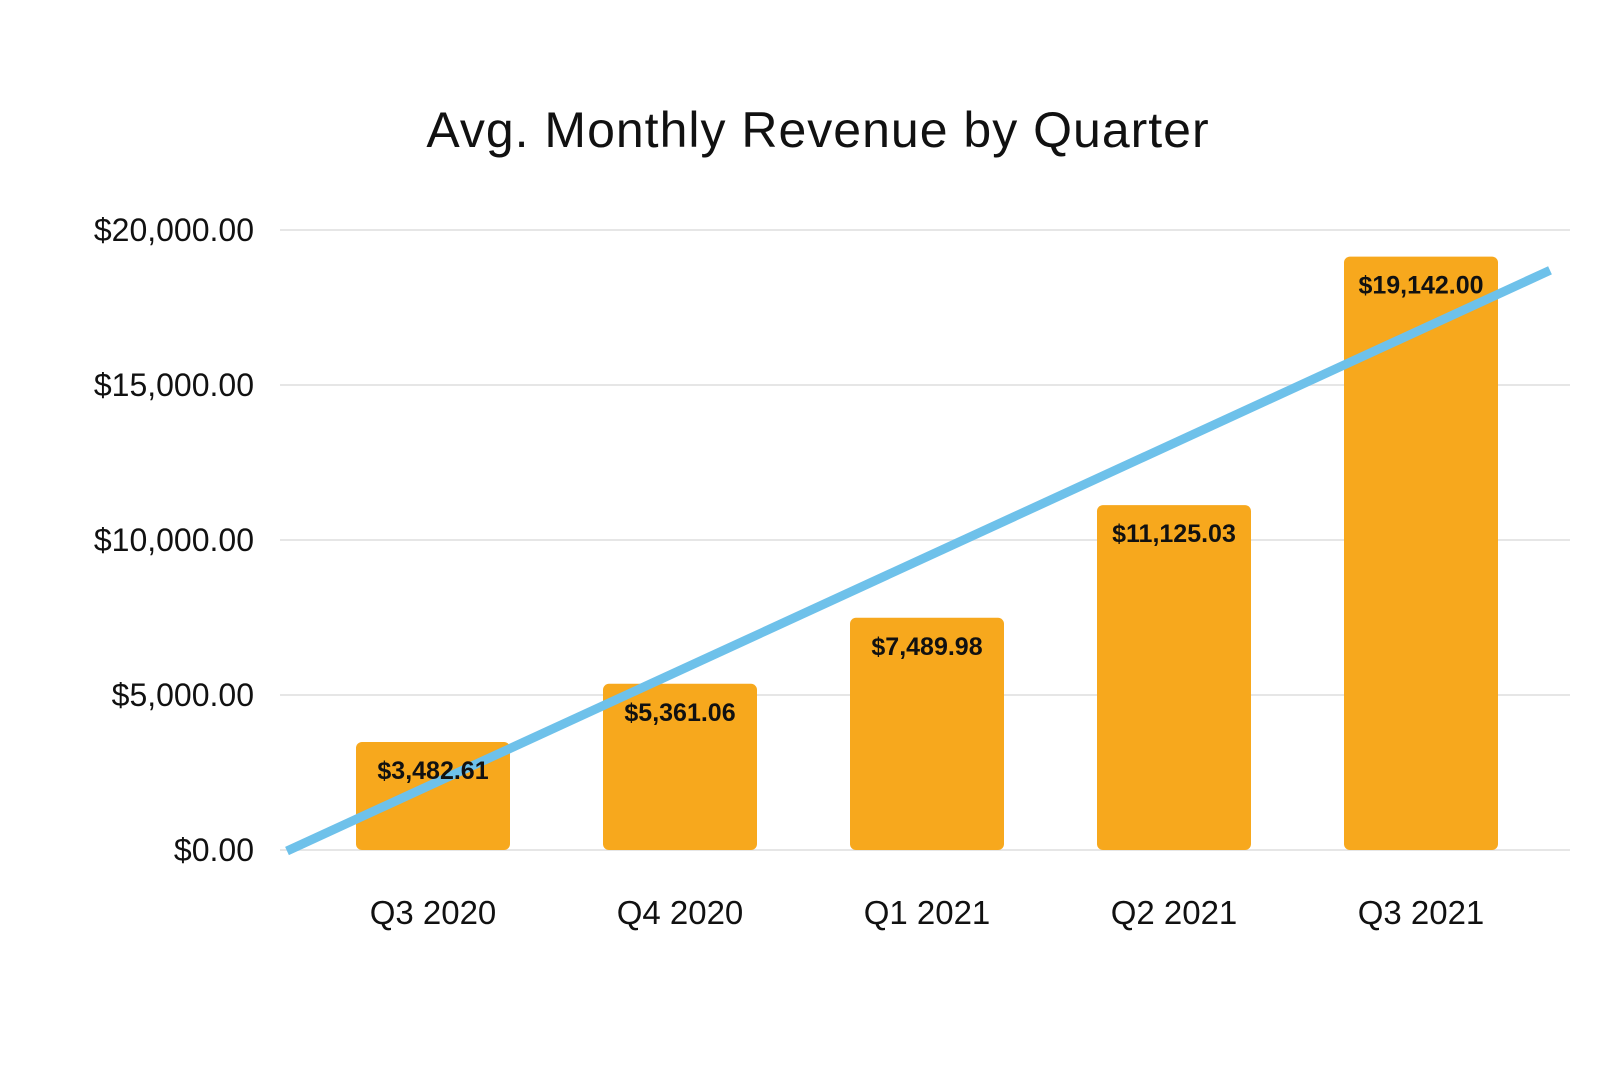 The width and height of the screenshot is (1620, 1080). I want to click on data-label: $7,489.98, so click(926, 647).